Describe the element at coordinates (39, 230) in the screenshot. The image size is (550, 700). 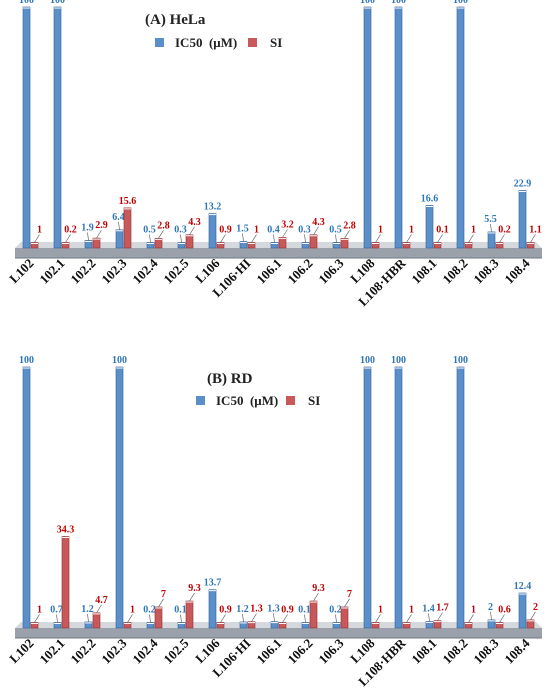
I see `si-bar-0-label: 1` at that location.